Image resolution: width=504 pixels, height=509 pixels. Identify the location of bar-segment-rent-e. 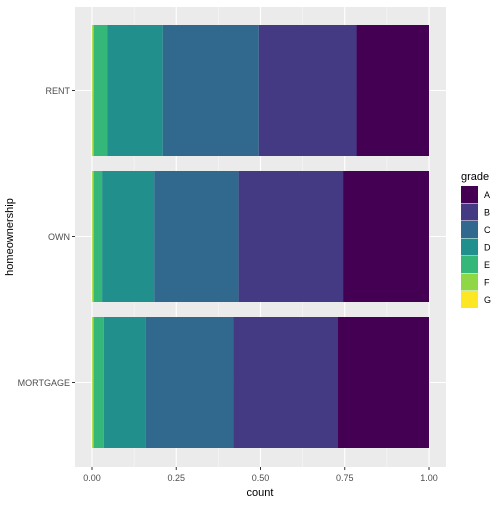
(100, 90).